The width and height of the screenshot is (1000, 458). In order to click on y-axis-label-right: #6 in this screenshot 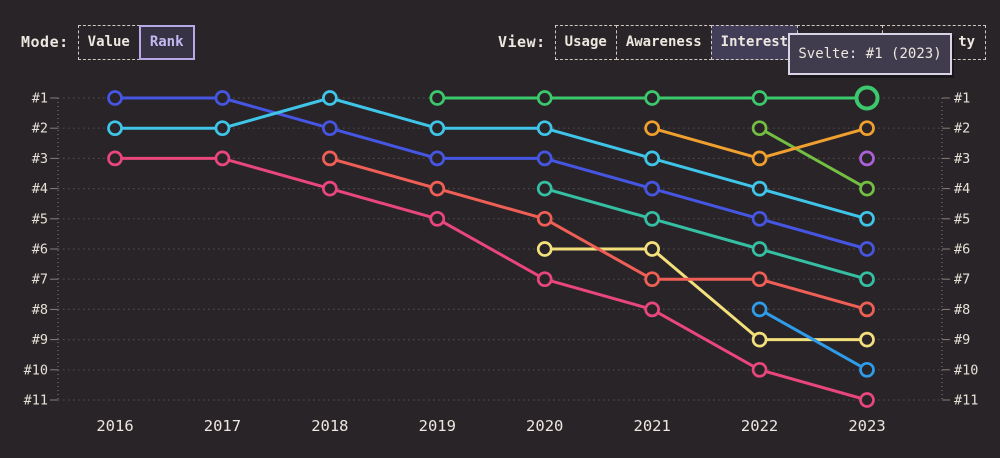, I will do `click(962, 250)`.